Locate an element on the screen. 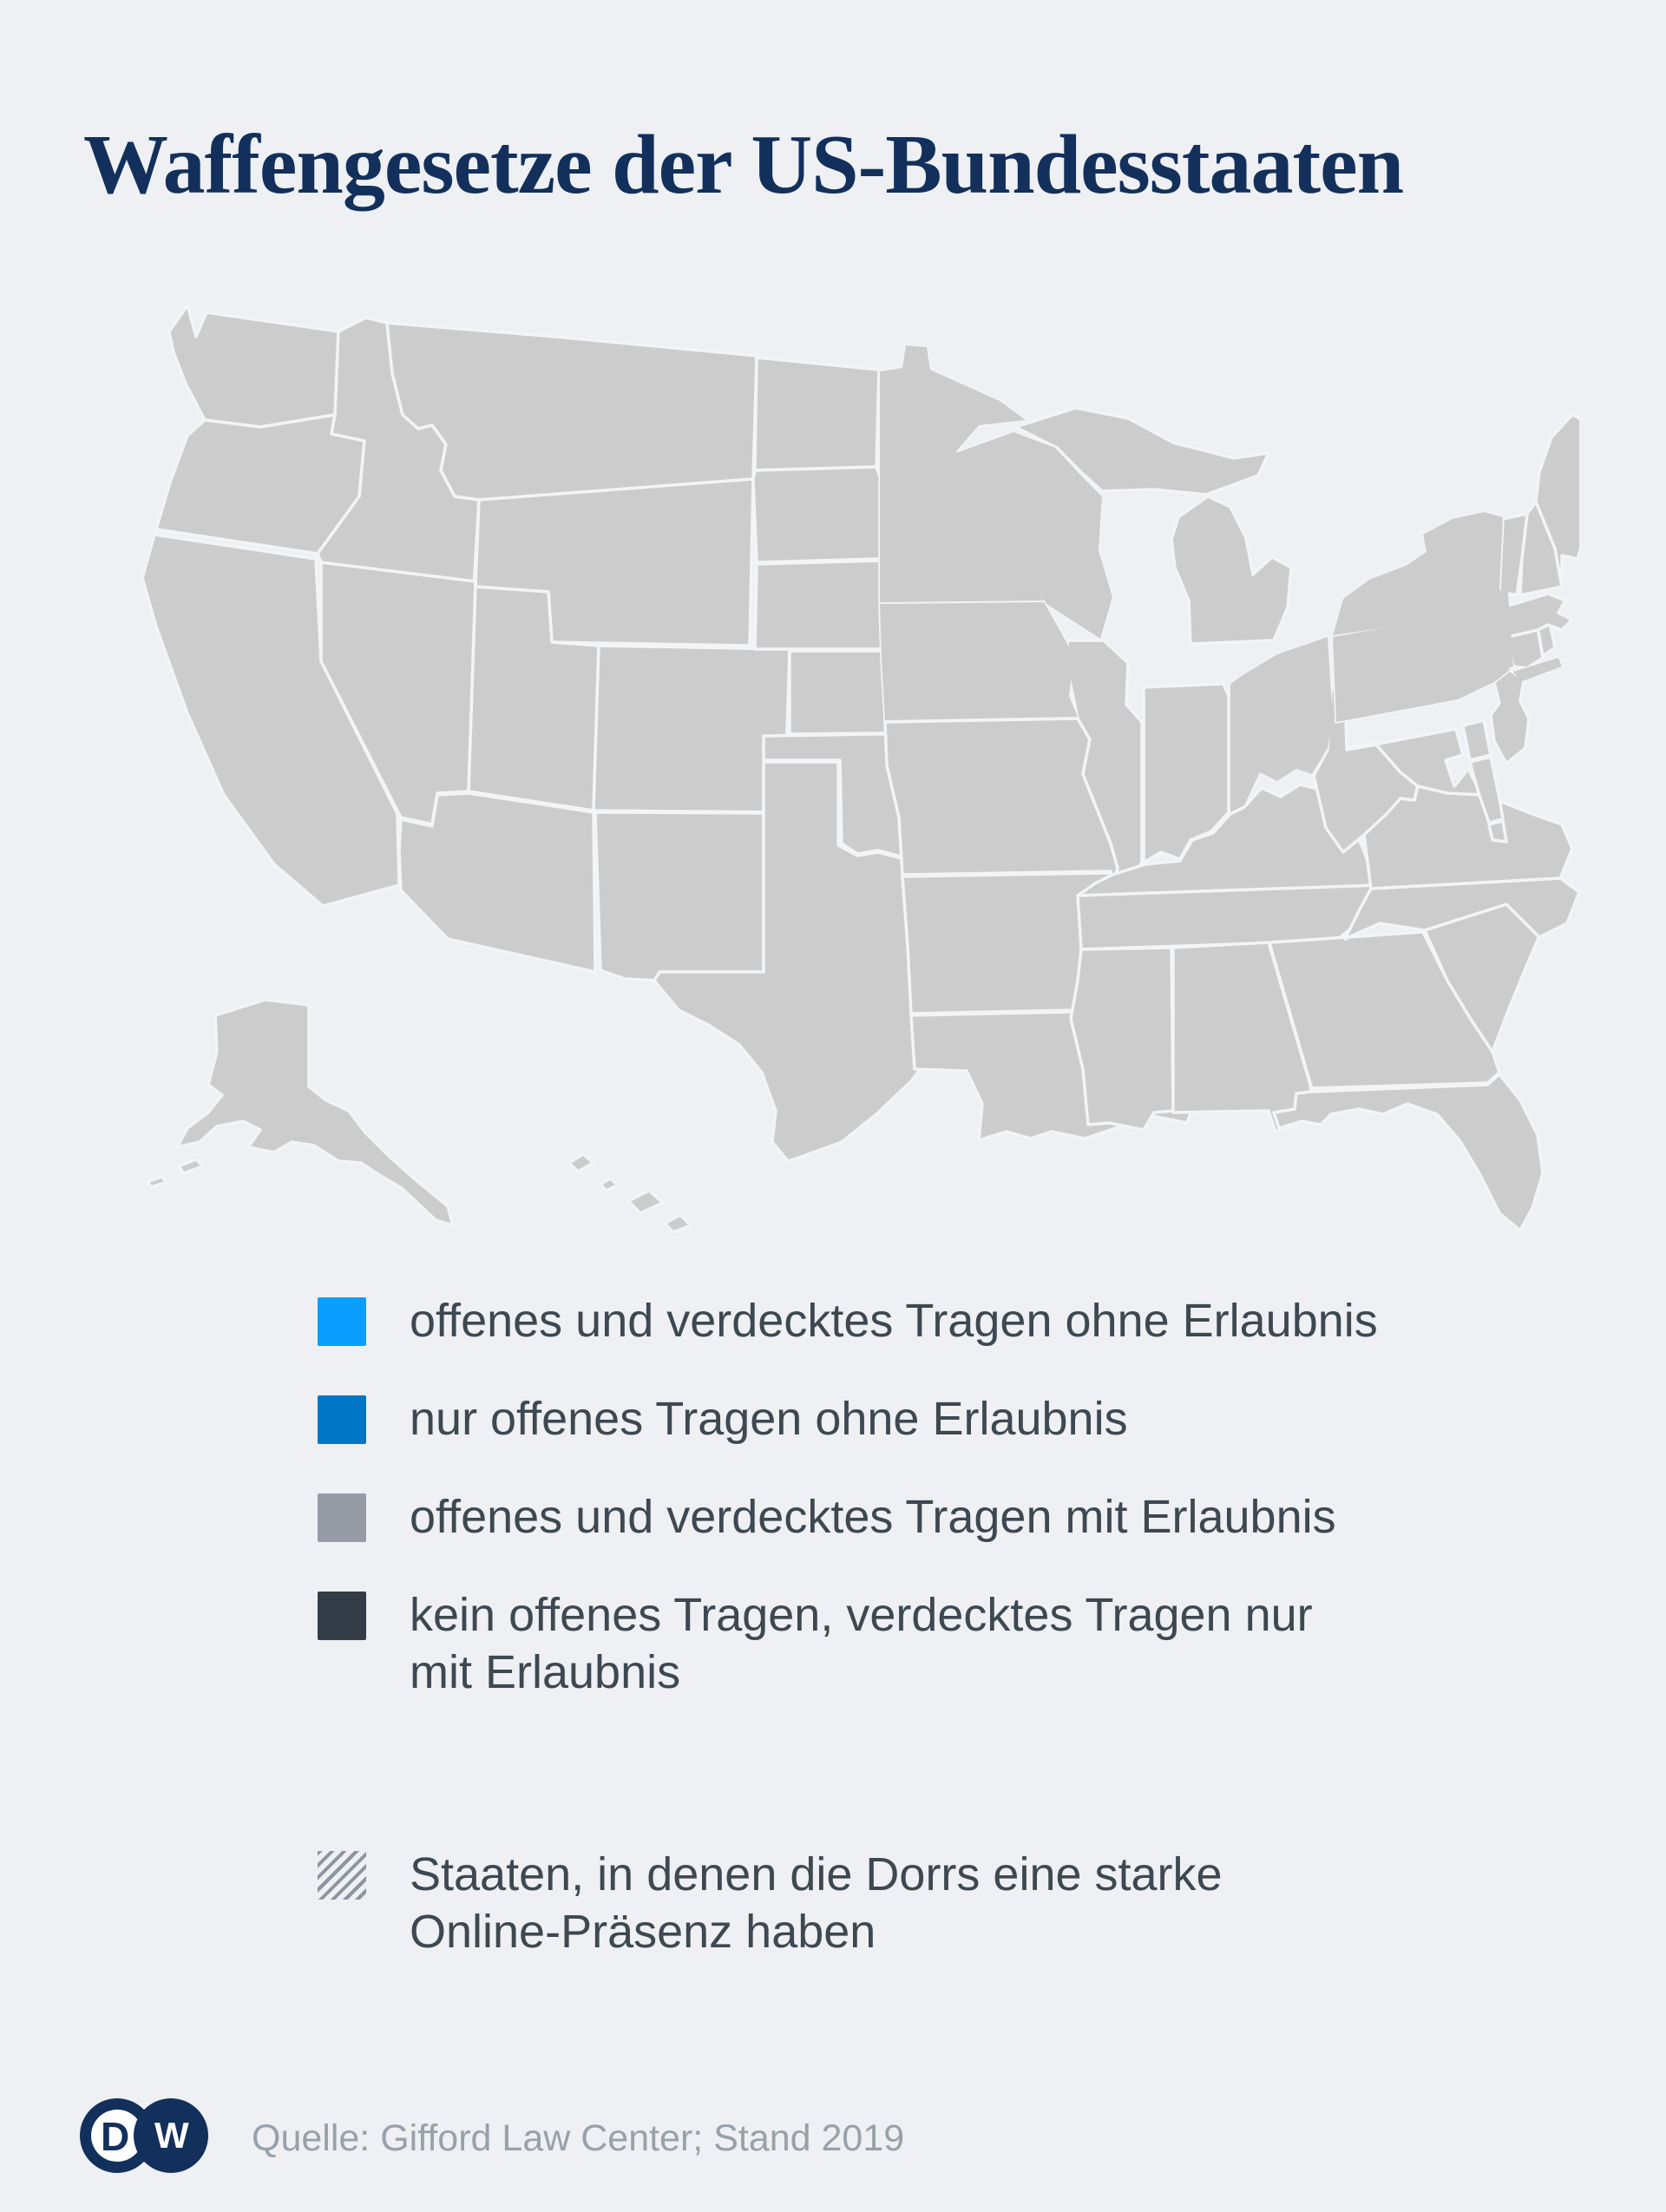 This screenshot has height=2212, width=1666. legend-label-line2: mit Erlaubnis is located at coordinates (545, 1672).